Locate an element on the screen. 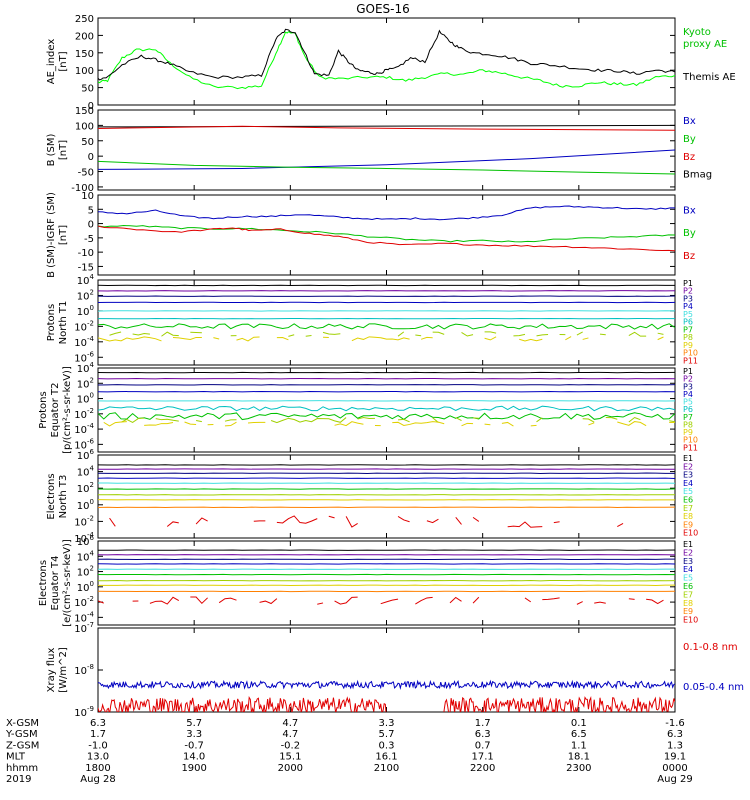 The image size is (750, 800). y-tick-exponent: -8 is located at coordinates (90, 667).